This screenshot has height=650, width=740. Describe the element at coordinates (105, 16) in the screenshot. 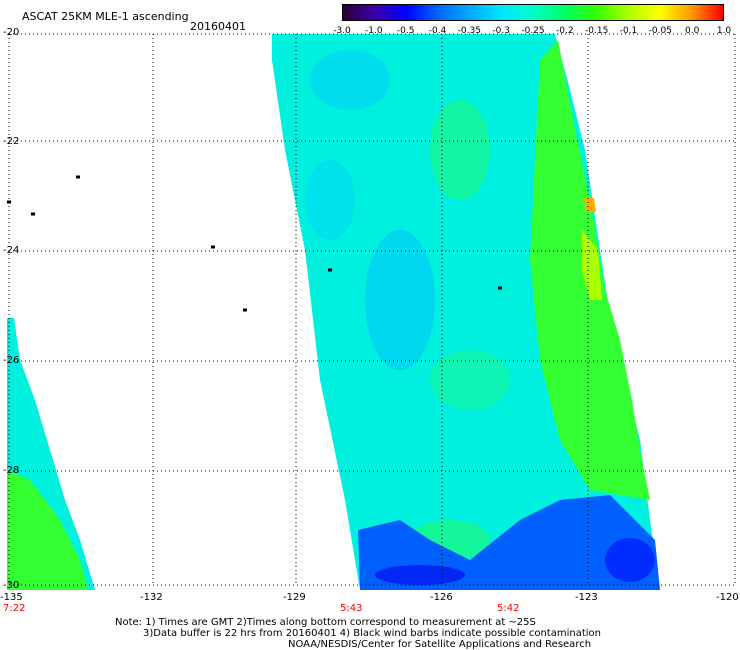

I see `product-title: ASCAT 25KM MLE-1 ascending` at that location.